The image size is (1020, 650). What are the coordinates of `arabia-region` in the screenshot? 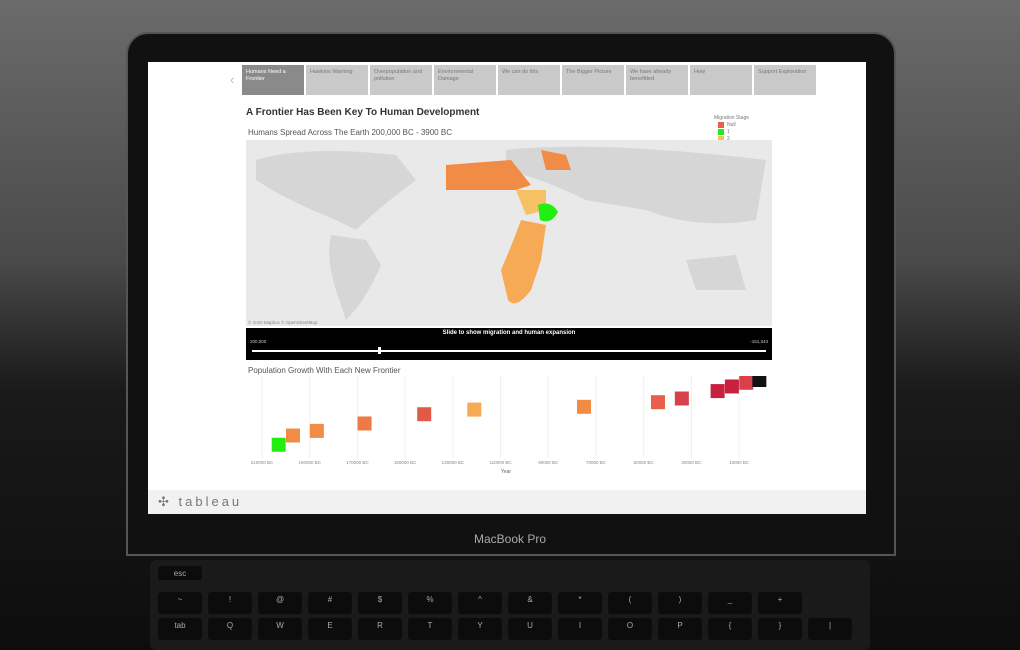 It's located at (556, 160).